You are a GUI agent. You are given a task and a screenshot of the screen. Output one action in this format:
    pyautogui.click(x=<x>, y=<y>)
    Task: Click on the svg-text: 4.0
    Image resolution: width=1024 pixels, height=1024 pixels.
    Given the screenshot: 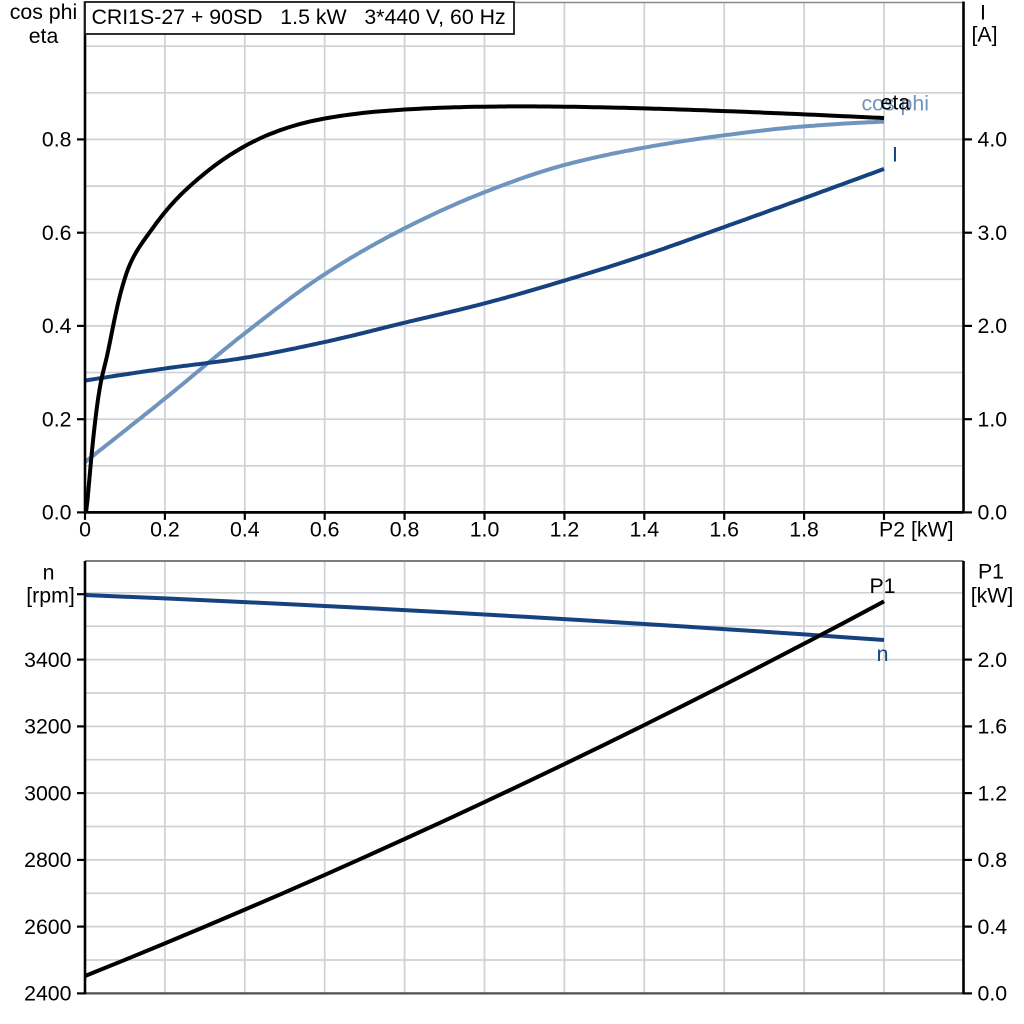 What is the action you would take?
    pyautogui.click(x=993, y=140)
    